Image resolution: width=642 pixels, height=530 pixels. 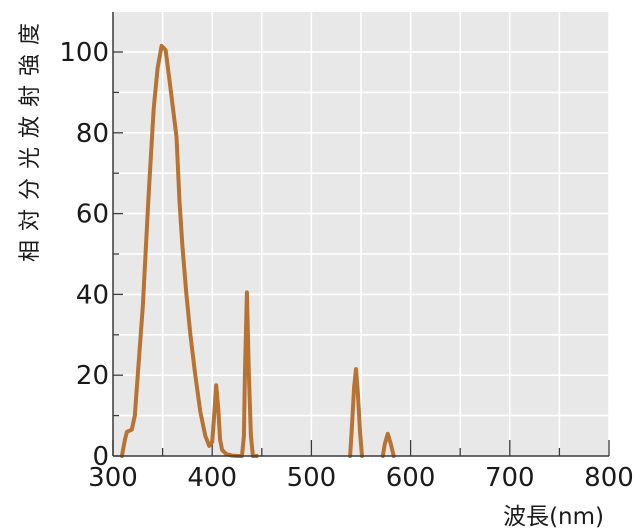 I want to click on y-tick-label: 100, so click(x=84, y=53).